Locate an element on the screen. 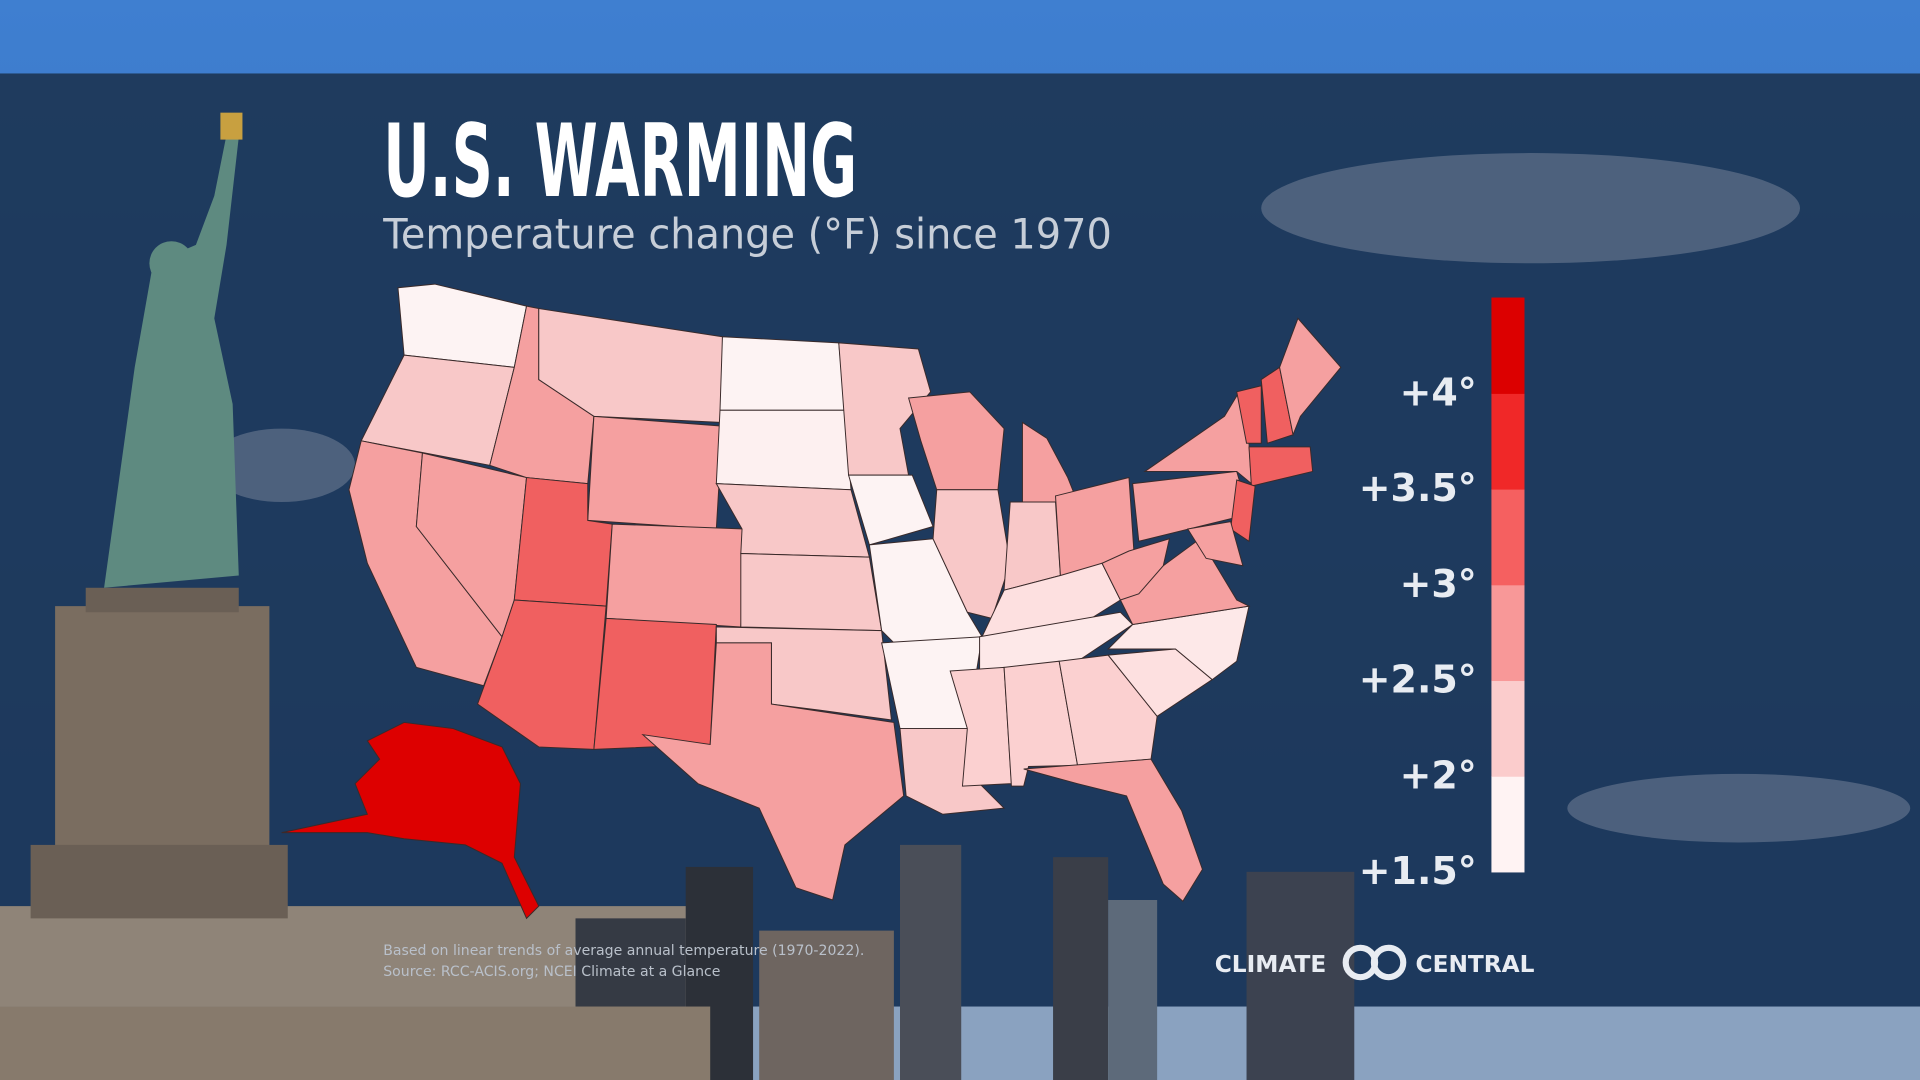 Image resolution: width=1920 pixels, height=1080 pixels. legend: +1.5° +2° +2.5° +3° +3.5° +4° is located at coordinates (1442, 595).